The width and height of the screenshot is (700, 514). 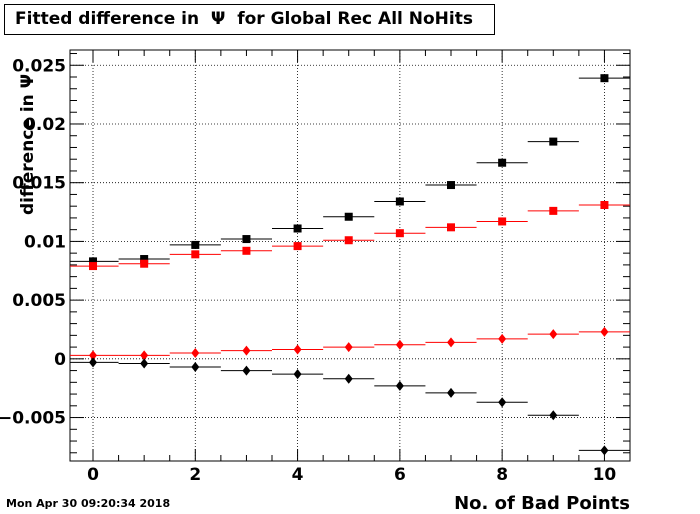 What do you see at coordinates (33, 419) in the screenshot?
I see `y-tick-label: −0.005` at bounding box center [33, 419].